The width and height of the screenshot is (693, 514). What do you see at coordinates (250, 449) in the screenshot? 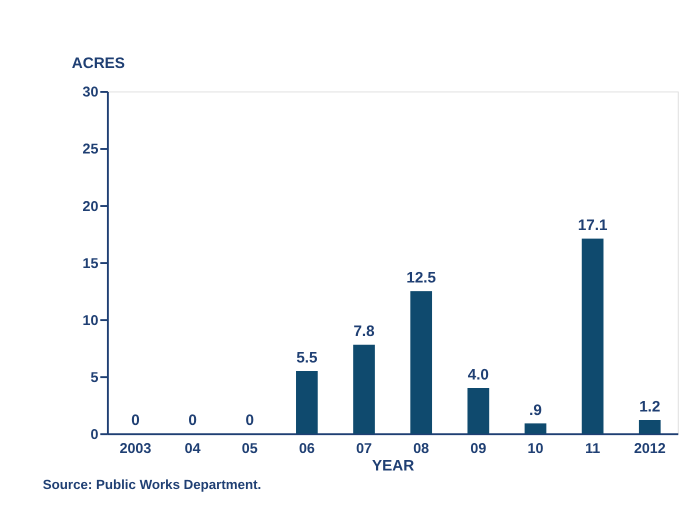
I see `x-tick-label: 05` at bounding box center [250, 449].